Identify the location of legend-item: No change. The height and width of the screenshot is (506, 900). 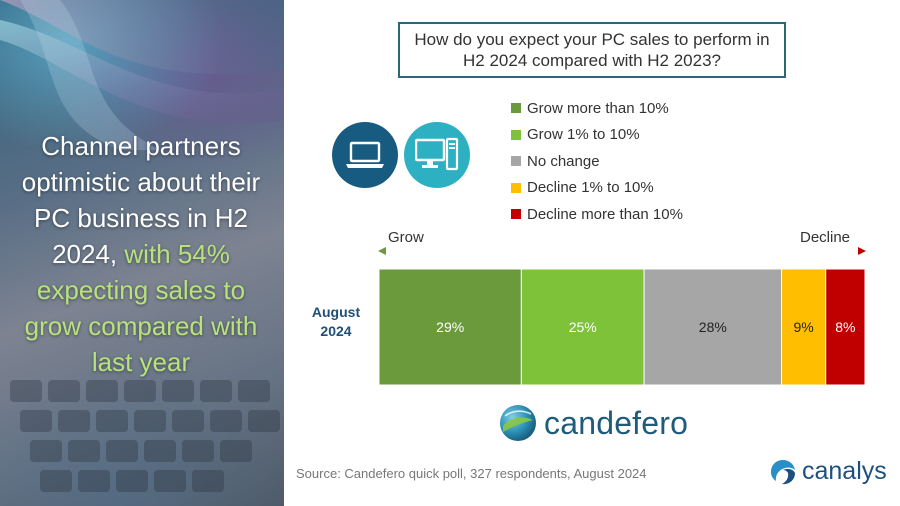
(597, 161).